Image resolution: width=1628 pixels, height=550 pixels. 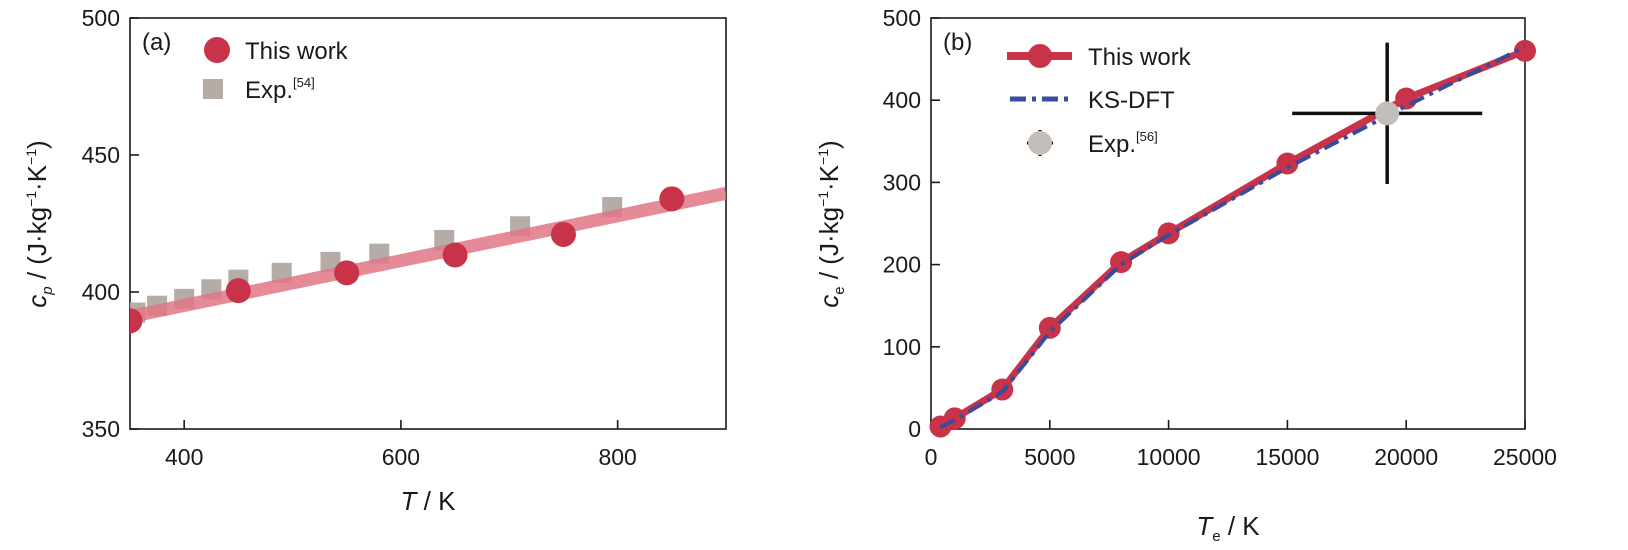 What do you see at coordinates (902, 100) in the screenshot?
I see `chart-b-ytick-label-4: 400` at bounding box center [902, 100].